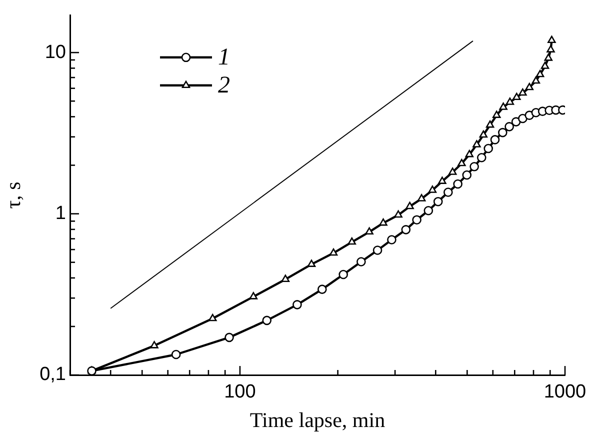 The width and height of the screenshot is (598, 436). I want to click on legend-label: 2, so click(224, 85).